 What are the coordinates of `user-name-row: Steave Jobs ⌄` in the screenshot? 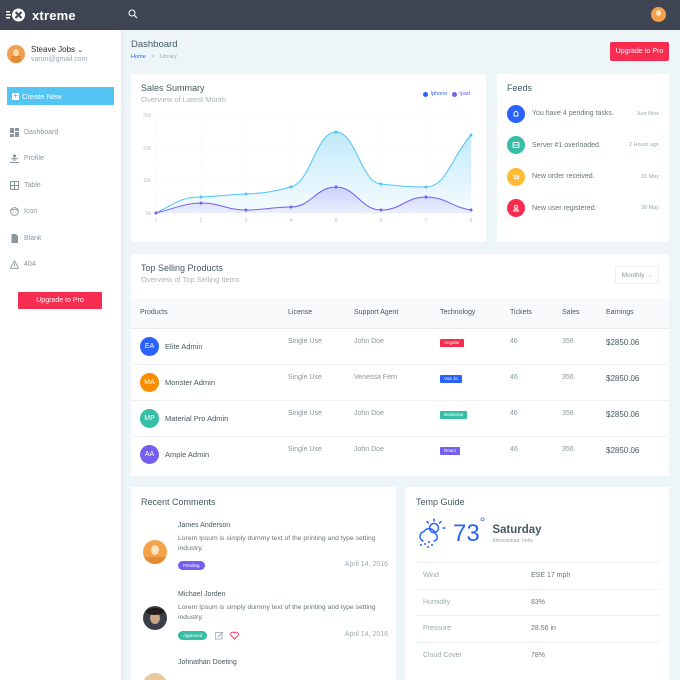 It's located at (59, 49).